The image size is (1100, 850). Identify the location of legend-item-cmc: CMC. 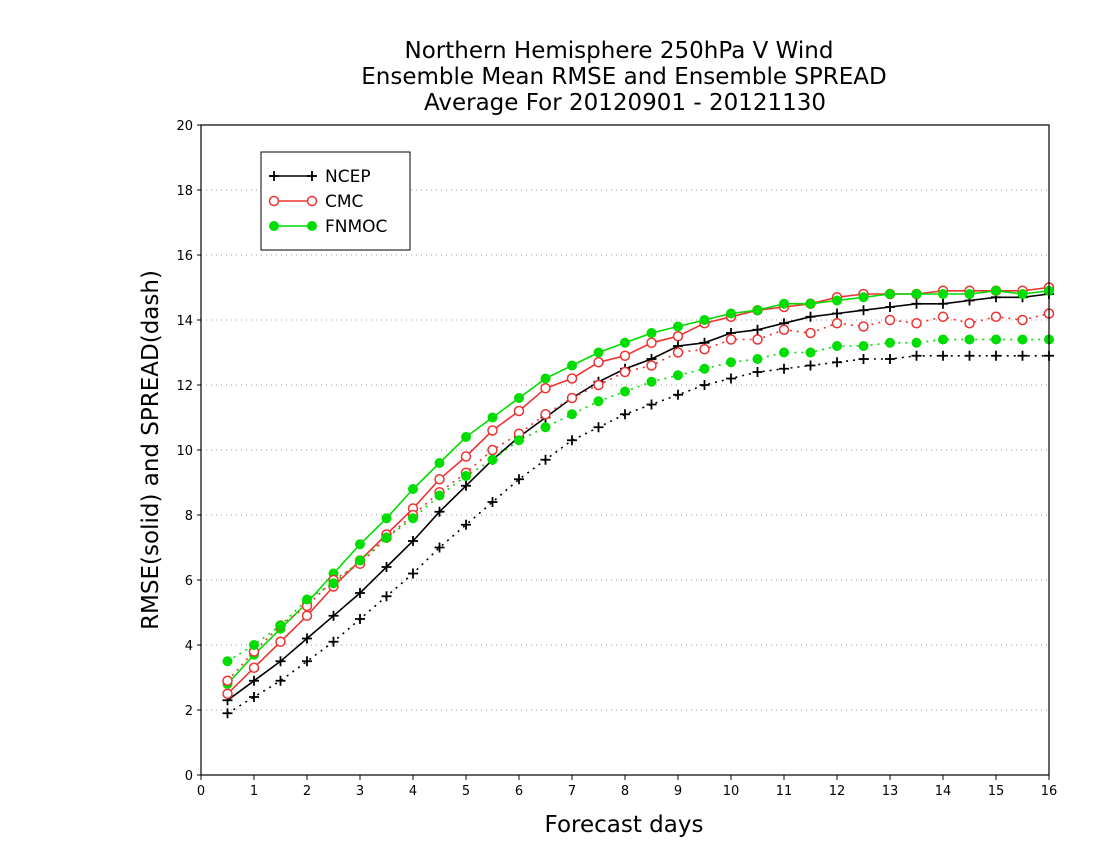
(315, 202).